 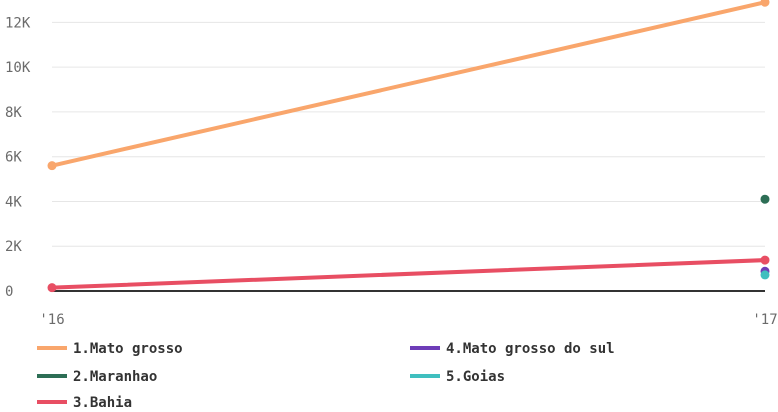 I want to click on y-tick-label: 0, so click(x=9, y=292).